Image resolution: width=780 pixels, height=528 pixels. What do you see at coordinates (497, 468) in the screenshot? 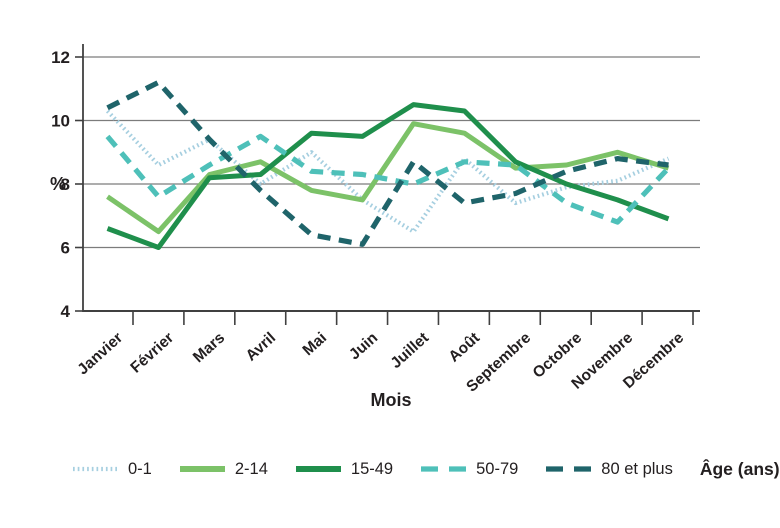
I see `legend-label: 50-79` at bounding box center [497, 468].